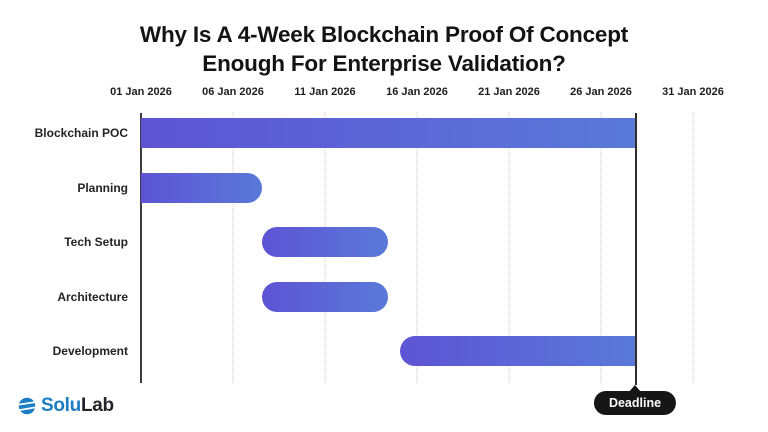 Image resolution: width=768 pixels, height=432 pixels. I want to click on deadline-callout-pointer-icon, so click(634, 389).